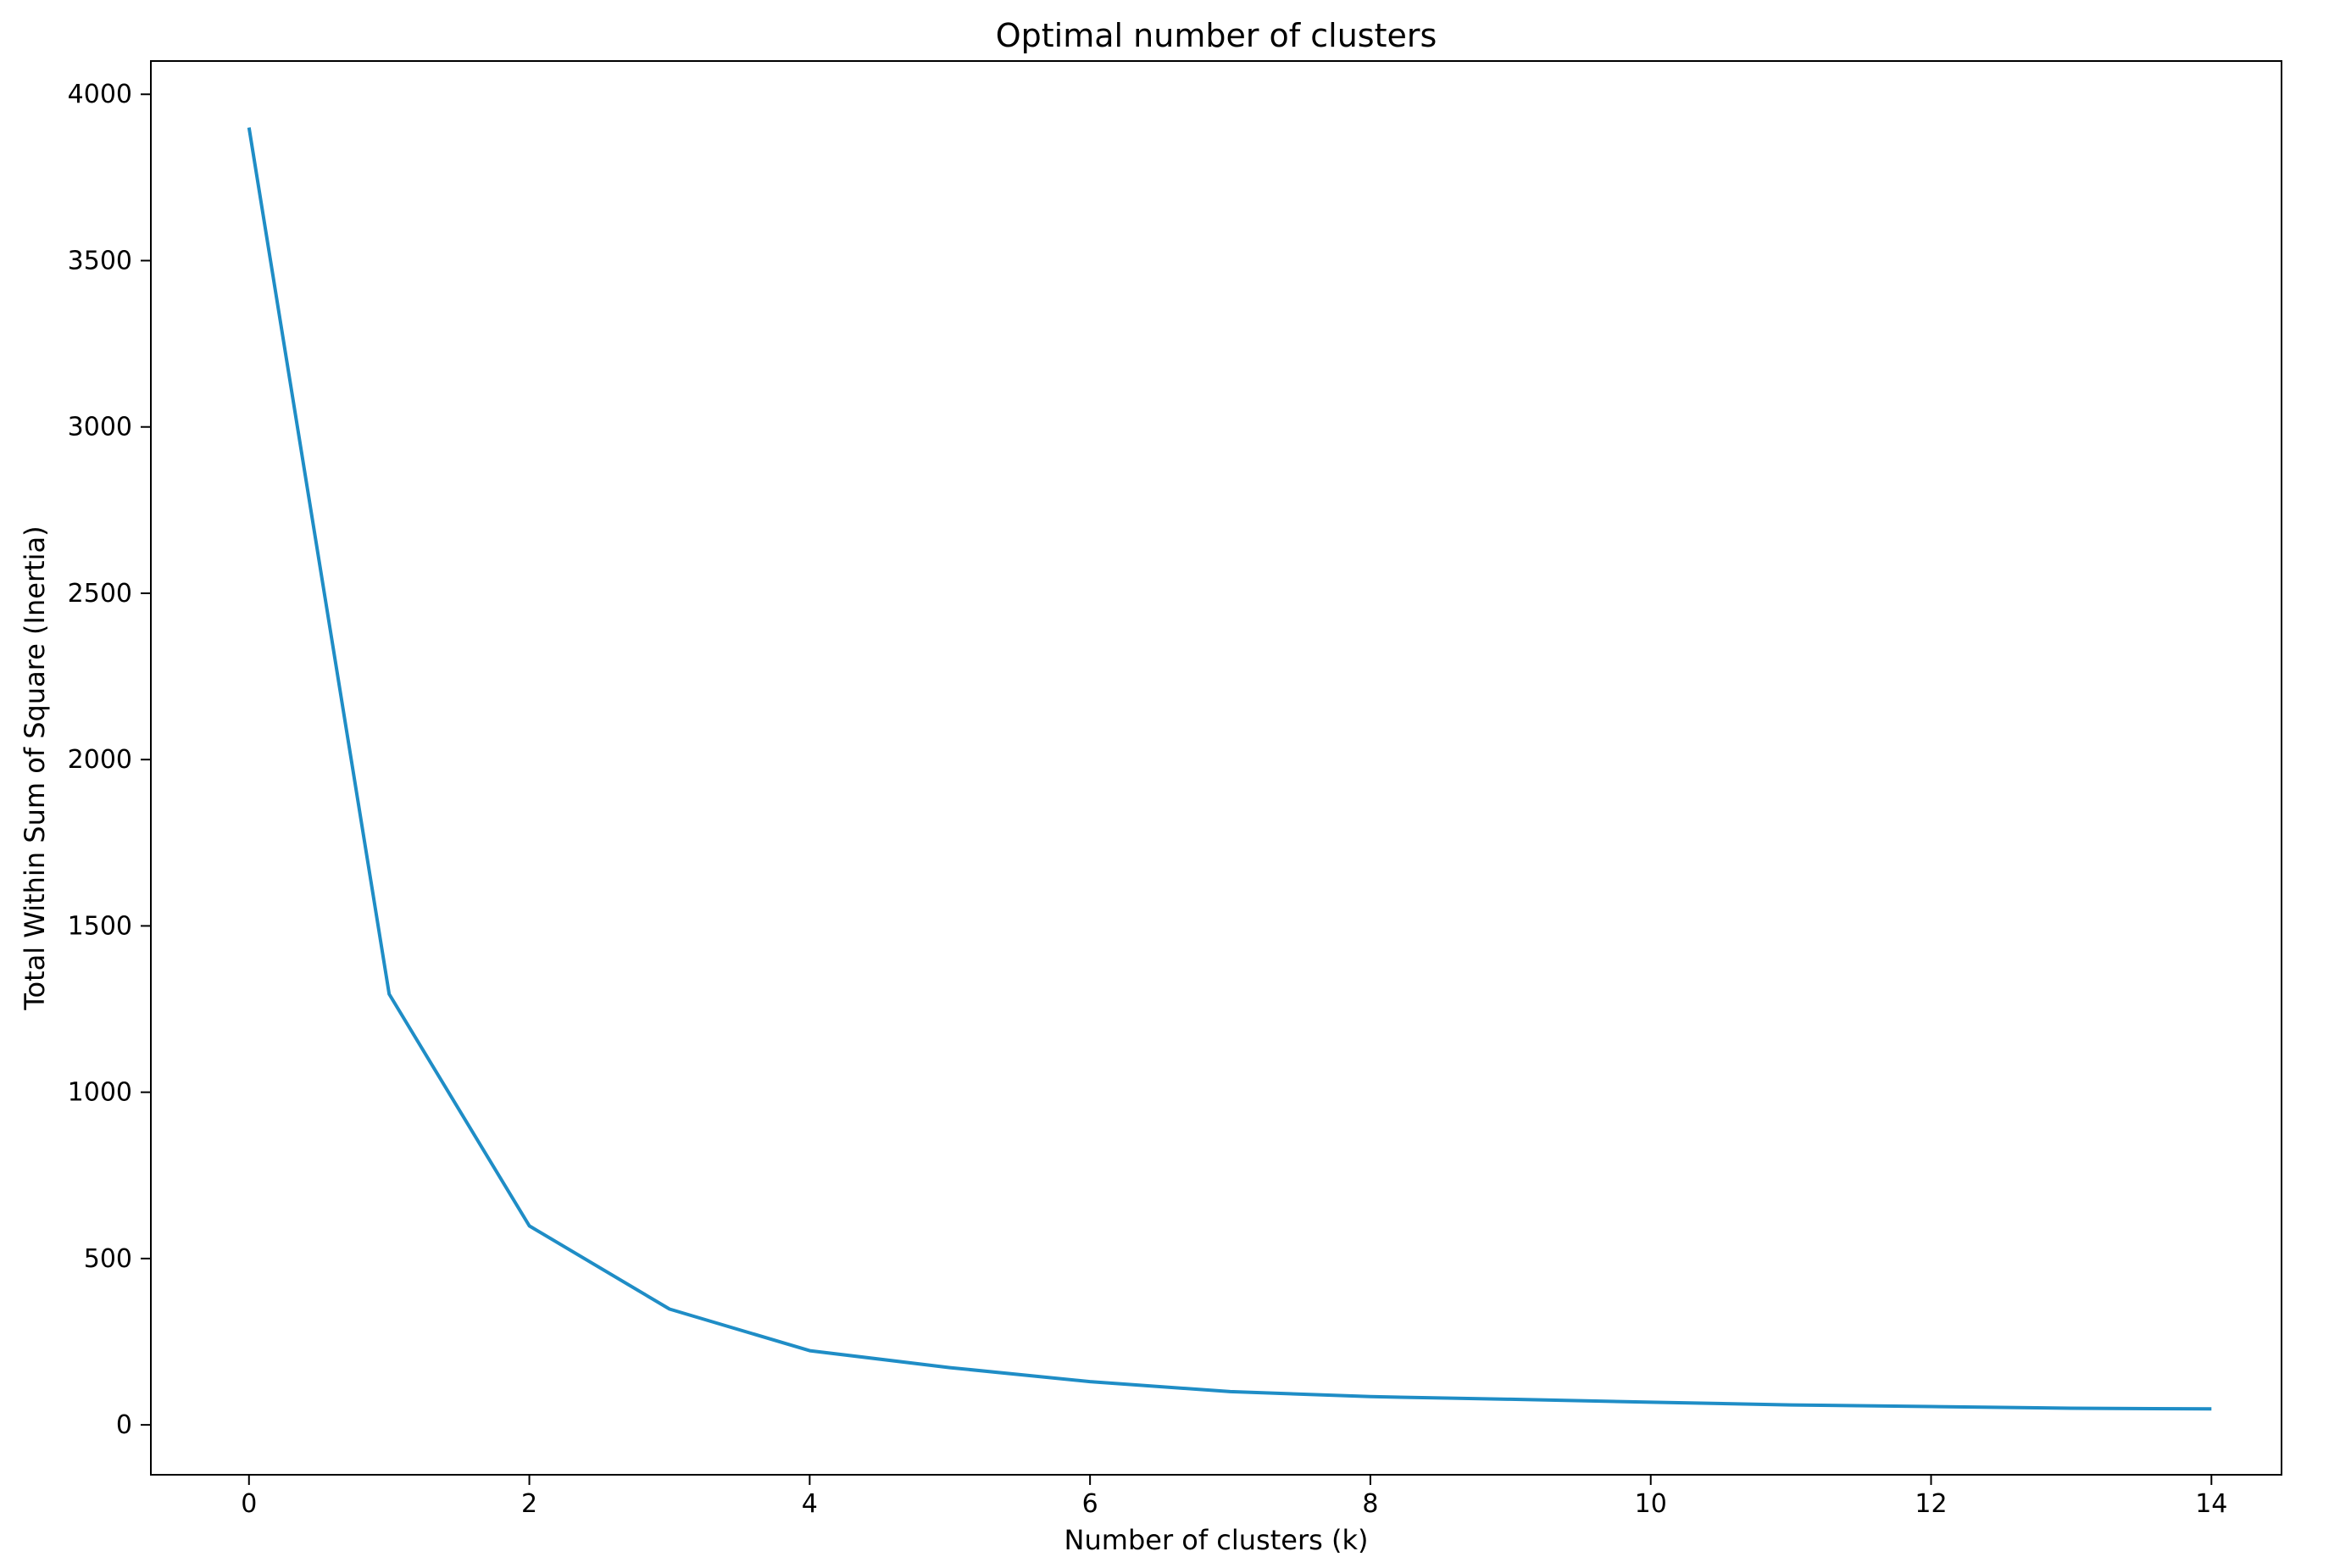 The height and width of the screenshot is (1568, 2340). I want to click on y-tick-label: 2500, so click(100, 594).